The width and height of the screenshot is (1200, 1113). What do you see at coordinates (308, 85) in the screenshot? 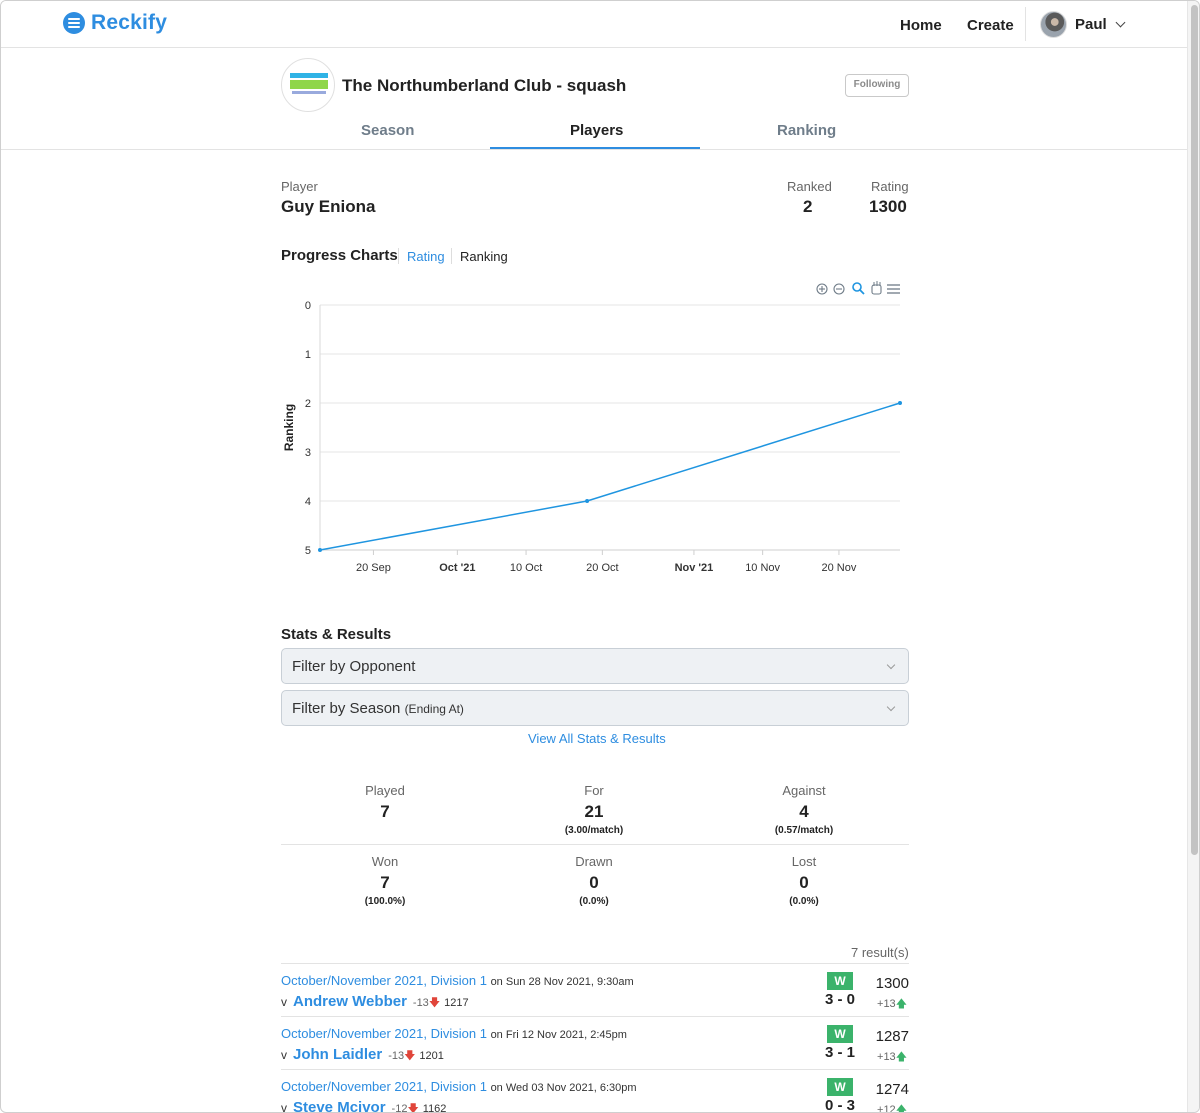
I see `club-logo` at bounding box center [308, 85].